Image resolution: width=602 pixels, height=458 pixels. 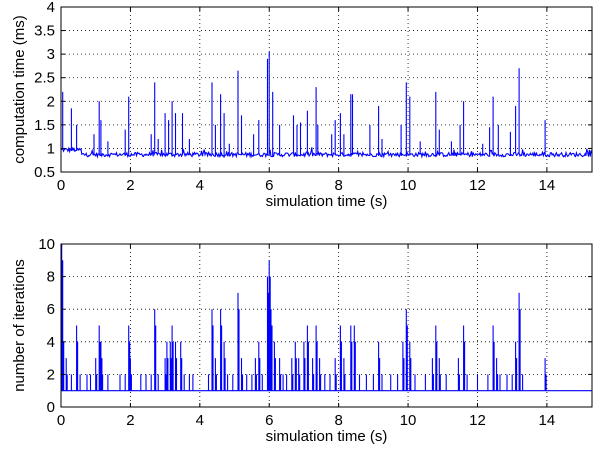 What do you see at coordinates (51, 54) in the screenshot?
I see `y-tick-label: 3` at bounding box center [51, 54].